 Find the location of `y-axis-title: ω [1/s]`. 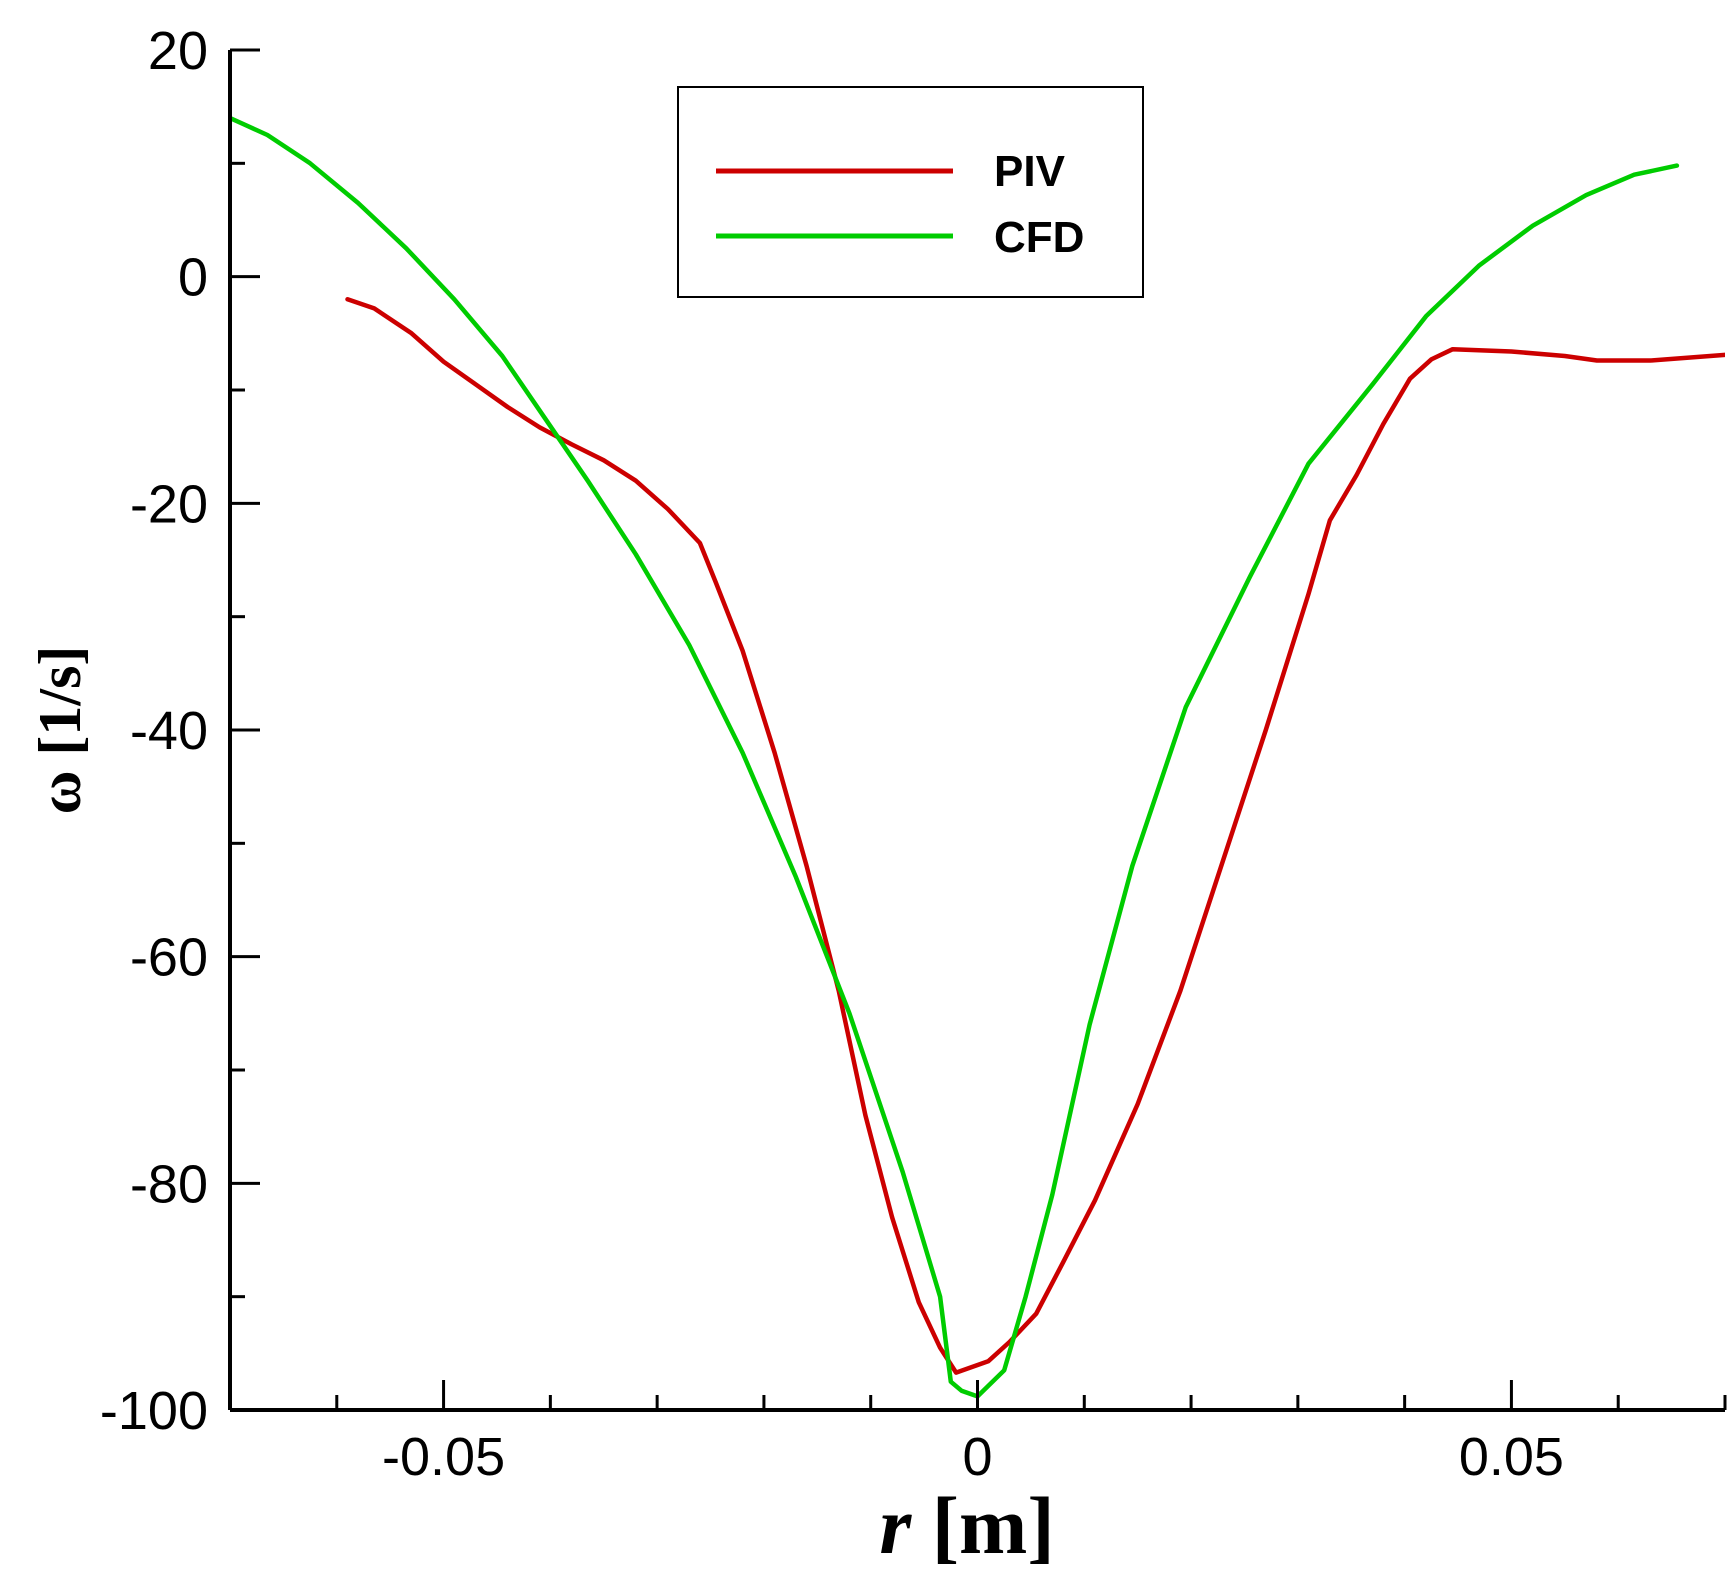

y-axis-title: ω [1/s] is located at coordinates (60, 730).